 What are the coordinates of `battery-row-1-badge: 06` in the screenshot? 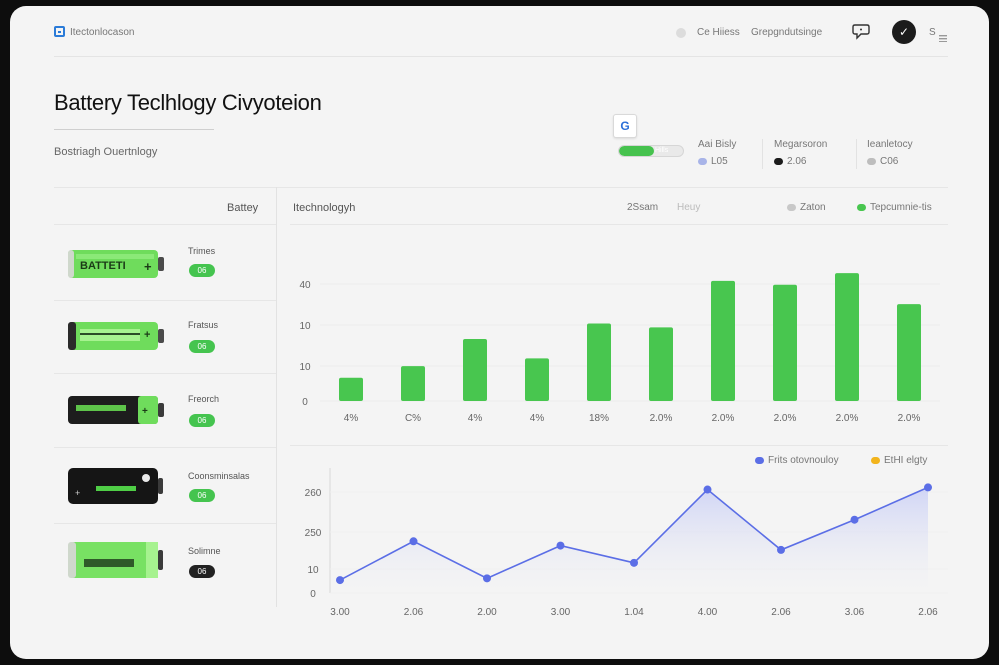 It's located at (202, 270).